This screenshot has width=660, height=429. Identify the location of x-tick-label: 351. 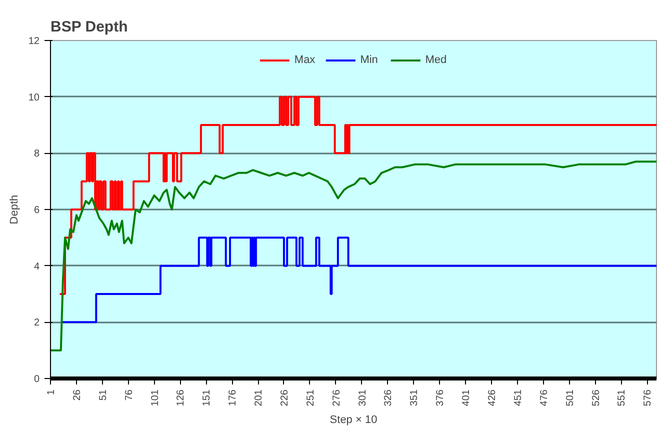
(414, 397).